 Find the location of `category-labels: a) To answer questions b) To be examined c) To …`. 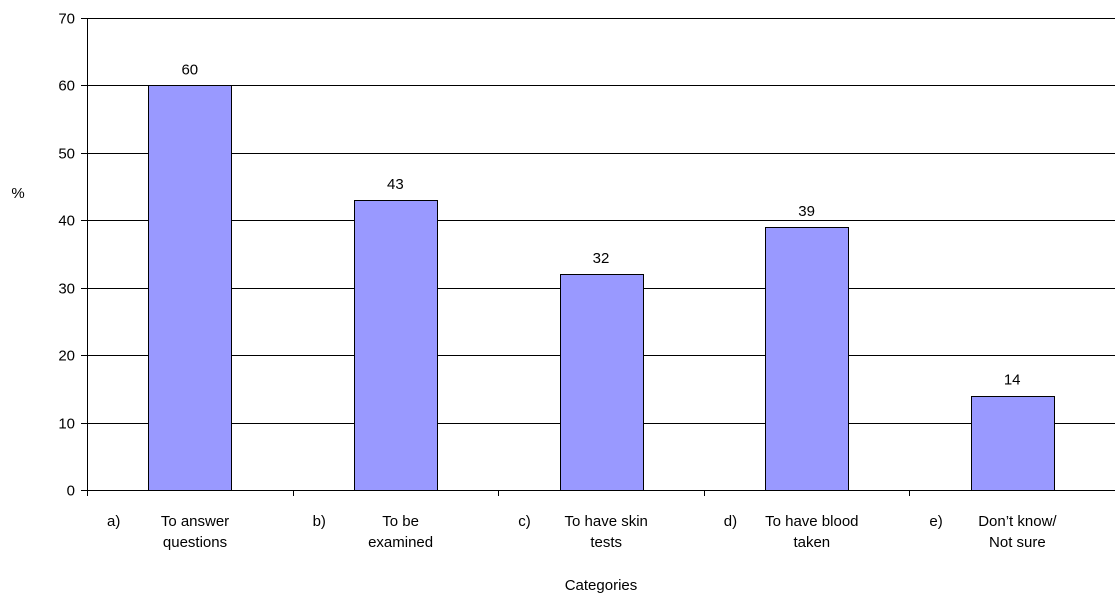

category-labels: a) To answer questions b) To be examined c) To … is located at coordinates (582, 532).